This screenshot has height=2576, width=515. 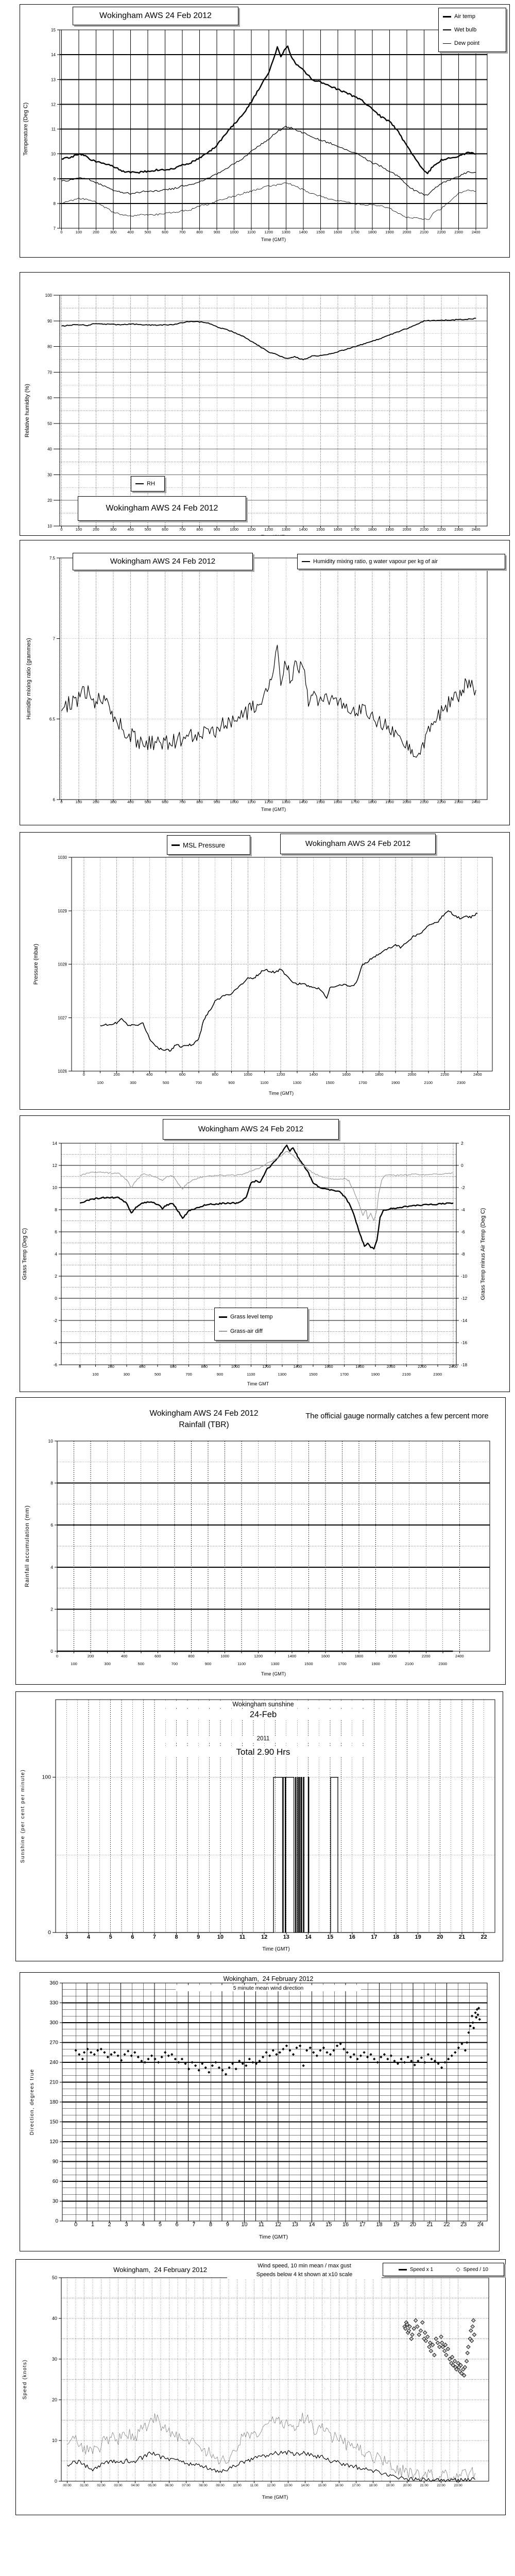 What do you see at coordinates (462, 1937) in the screenshot?
I see `svg-text: 21` at bounding box center [462, 1937].